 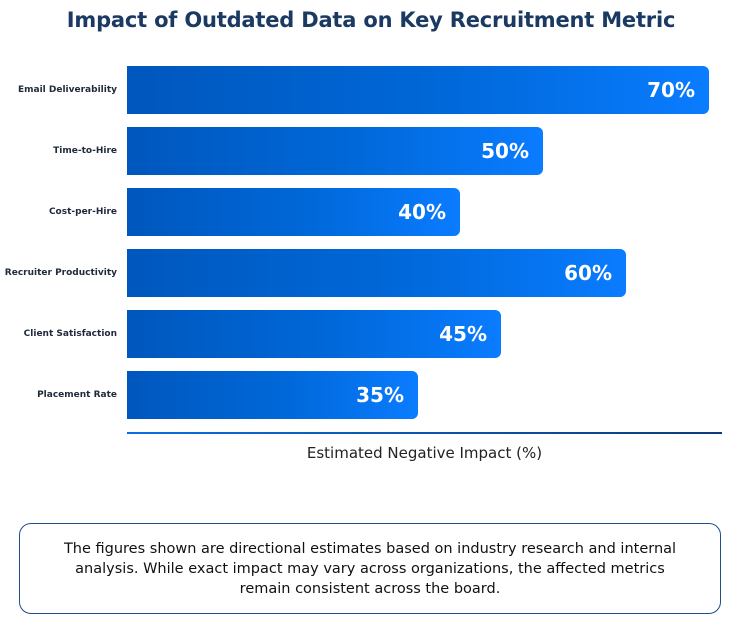 What do you see at coordinates (424, 453) in the screenshot?
I see `x-axis-label: Estimated Negative Impact (%)` at bounding box center [424, 453].